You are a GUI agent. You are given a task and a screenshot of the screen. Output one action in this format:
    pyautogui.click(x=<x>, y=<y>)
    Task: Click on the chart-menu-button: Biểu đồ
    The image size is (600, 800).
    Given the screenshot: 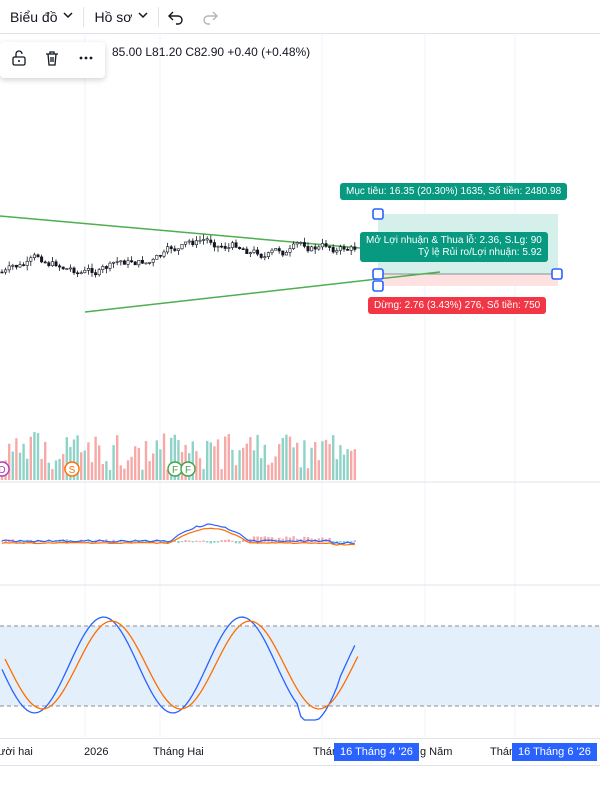 What is the action you would take?
    pyautogui.click(x=41, y=16)
    